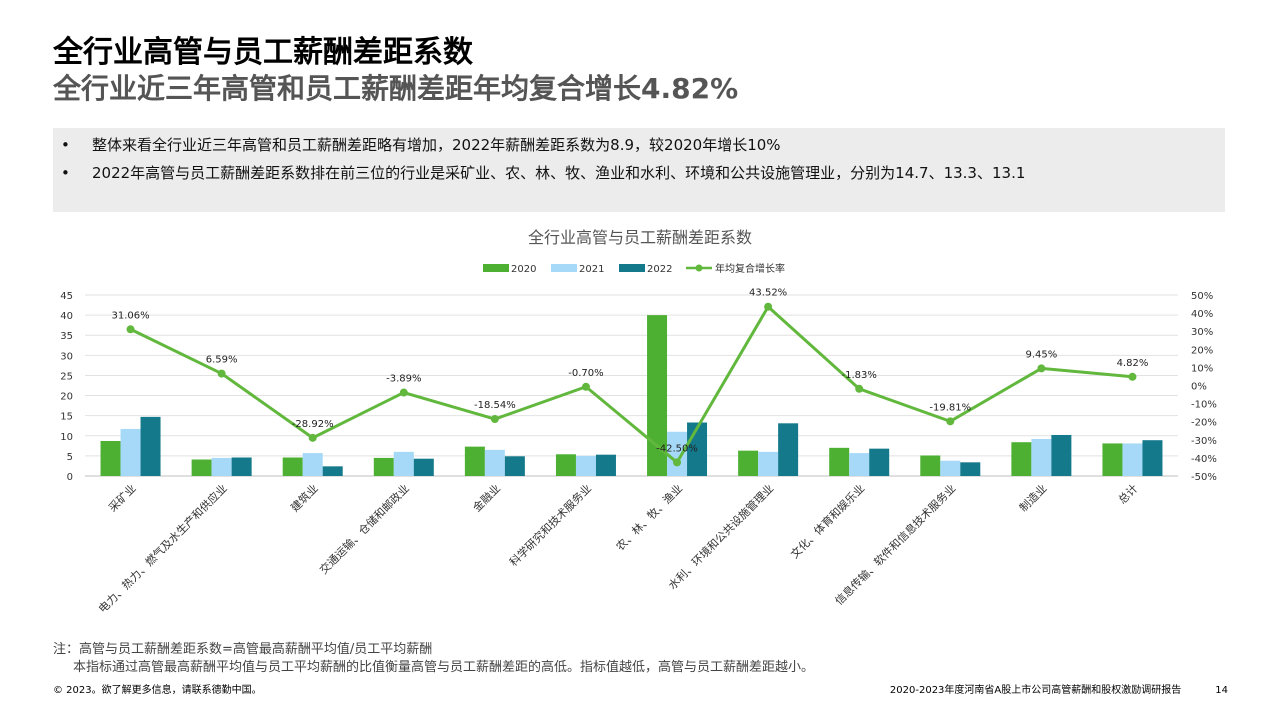 The height and width of the screenshot is (720, 1280). Describe the element at coordinates (66, 336) in the screenshot. I see `y-left-tick: 35` at that location.